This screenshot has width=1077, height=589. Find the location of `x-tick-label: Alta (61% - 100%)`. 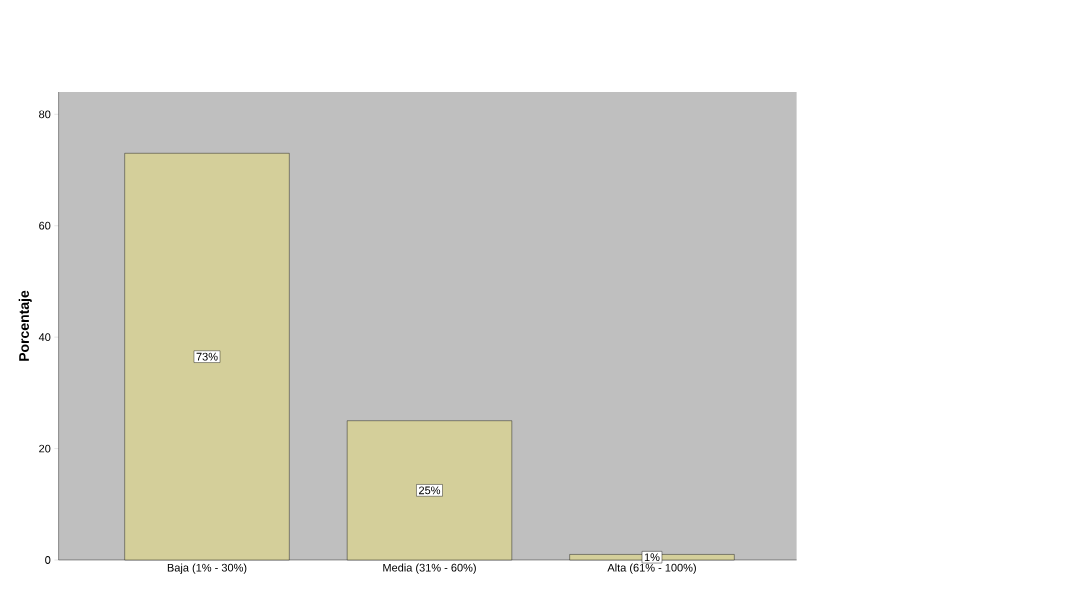

x-tick-label: Alta (61% - 100%) is located at coordinates (651, 568).